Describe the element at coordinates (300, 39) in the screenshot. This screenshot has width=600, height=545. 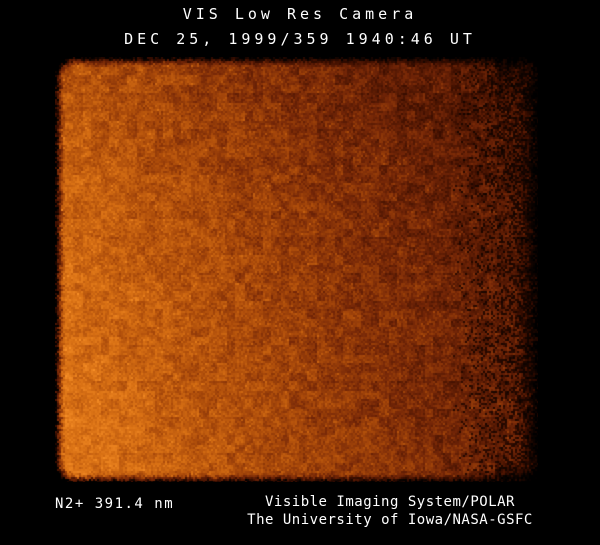
I see `timestamp-label: DEC 25, 1999/359 1940:46 UT` at that location.